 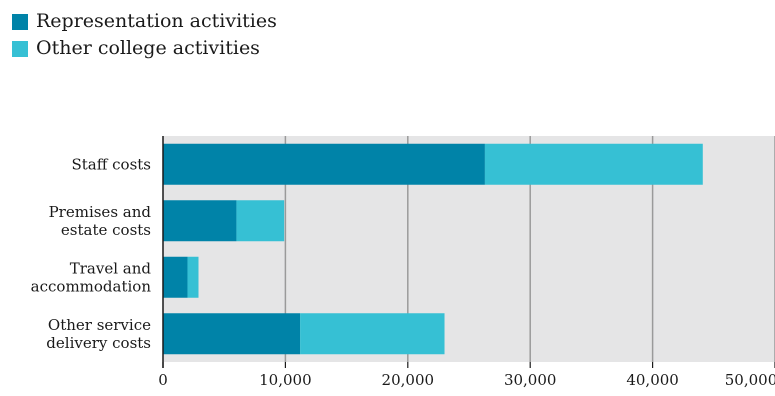 What do you see at coordinates (91, 277) in the screenshot?
I see `category-label-2: Travel and accommodation` at bounding box center [91, 277].